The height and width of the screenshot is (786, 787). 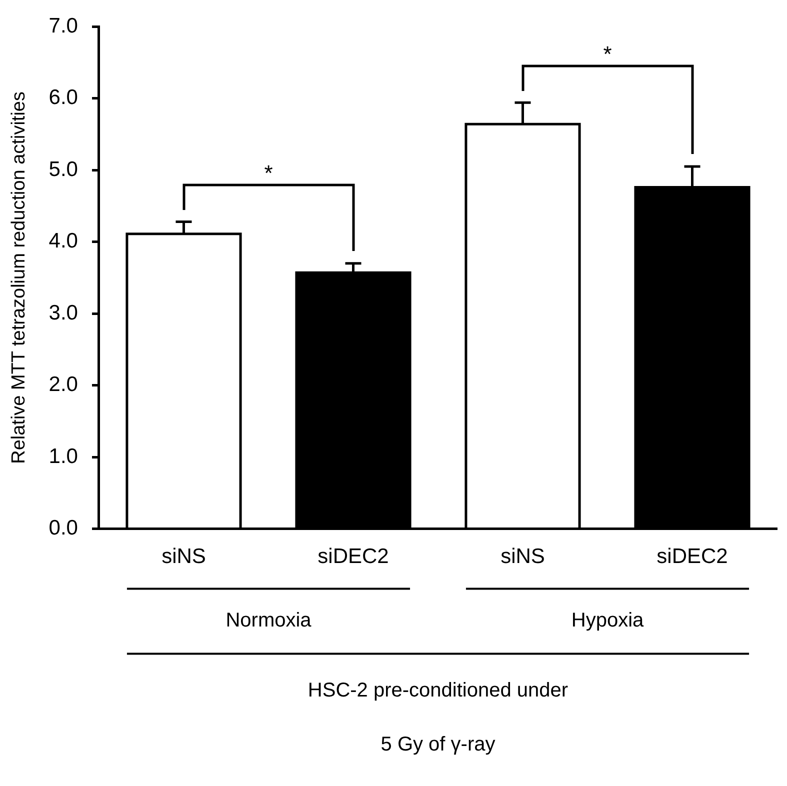 What do you see at coordinates (63, 98) in the screenshot?
I see `y-tick-label: 6.0` at bounding box center [63, 98].